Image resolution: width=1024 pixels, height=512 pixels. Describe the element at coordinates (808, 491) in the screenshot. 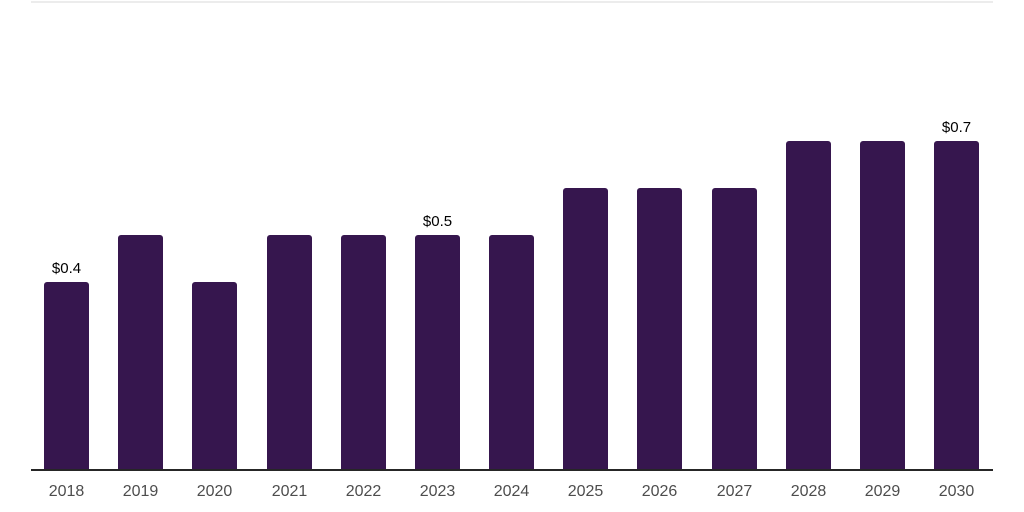

I see `x-tick-label-2028: 2028` at that location.